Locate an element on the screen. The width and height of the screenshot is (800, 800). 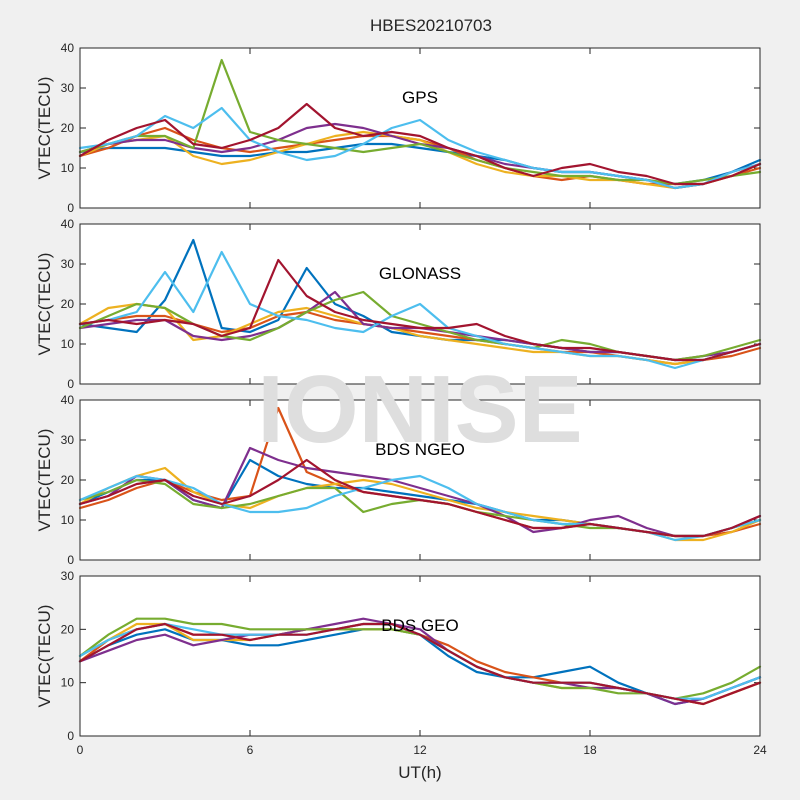
x-tick-label: 0 is located at coordinates (80, 750).